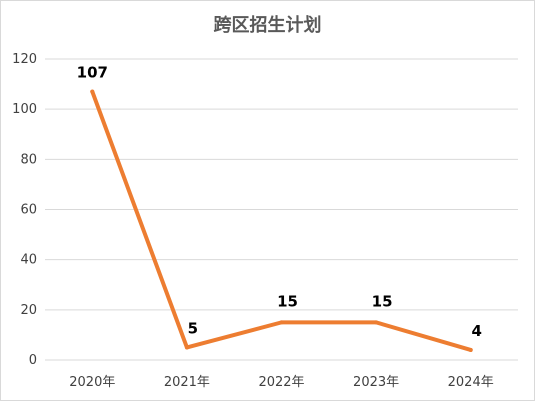 This screenshot has height=401, width=535. I want to click on x-tick-label: 2024年, so click(471, 382).